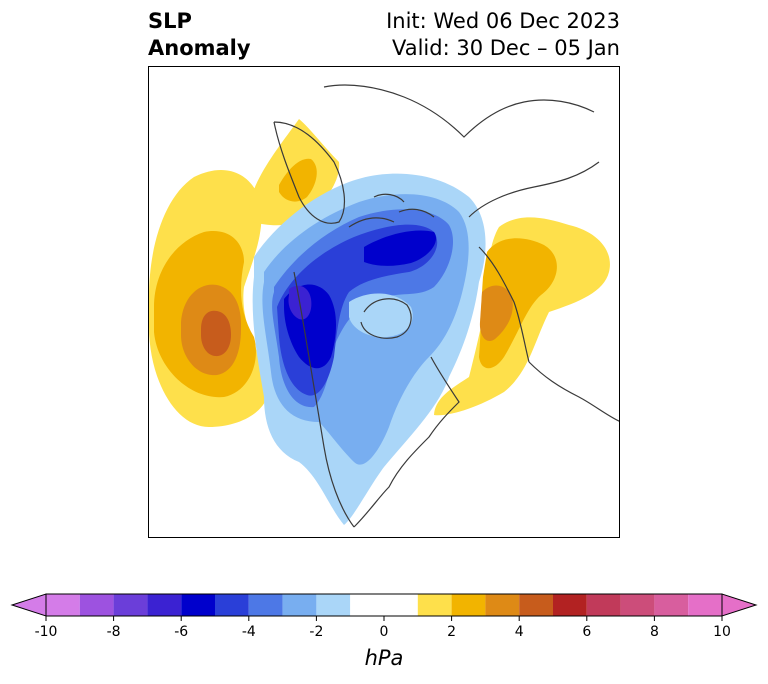 This screenshot has width=768, height=684. I want to click on colorbar-tick-label: -4, so click(249, 632).